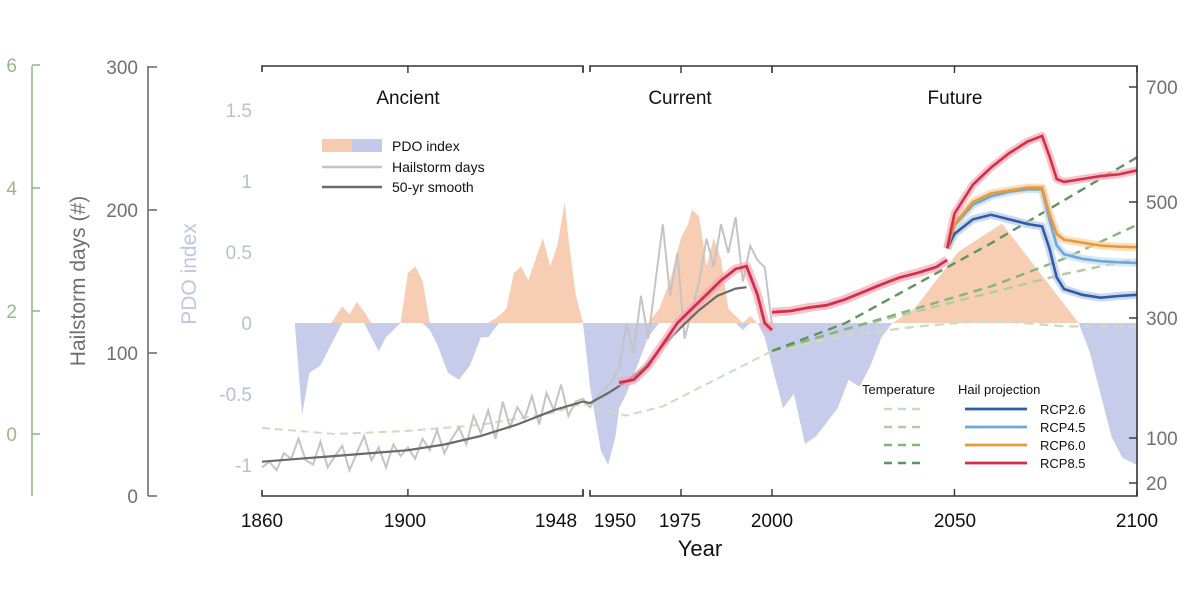 This screenshot has height=600, width=1200. Describe the element at coordinates (112, 283) in the screenshot. I see `hailstorm-days-axis: 0 100 200 300 Hailstorm days (#)` at that location.